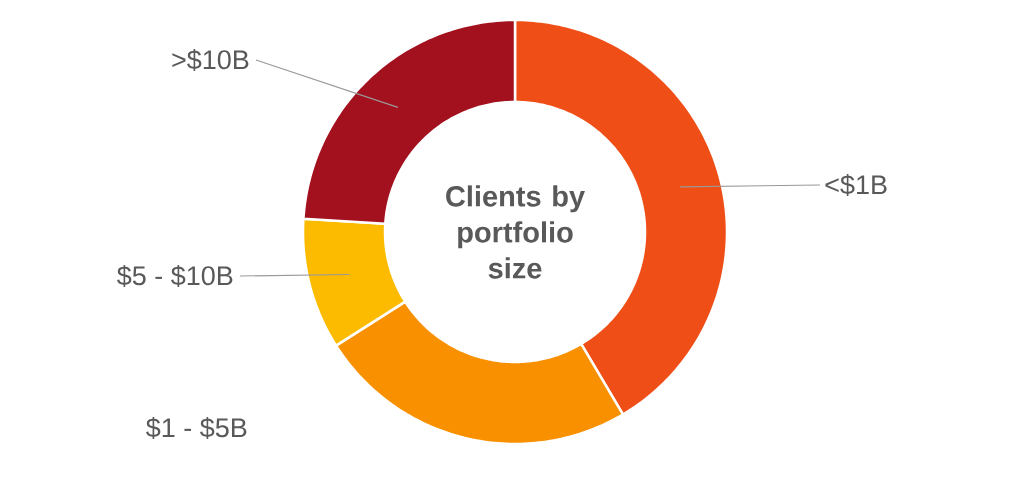  Describe the element at coordinates (856, 185) in the screenshot. I see `slice-label: <$1B` at that location.